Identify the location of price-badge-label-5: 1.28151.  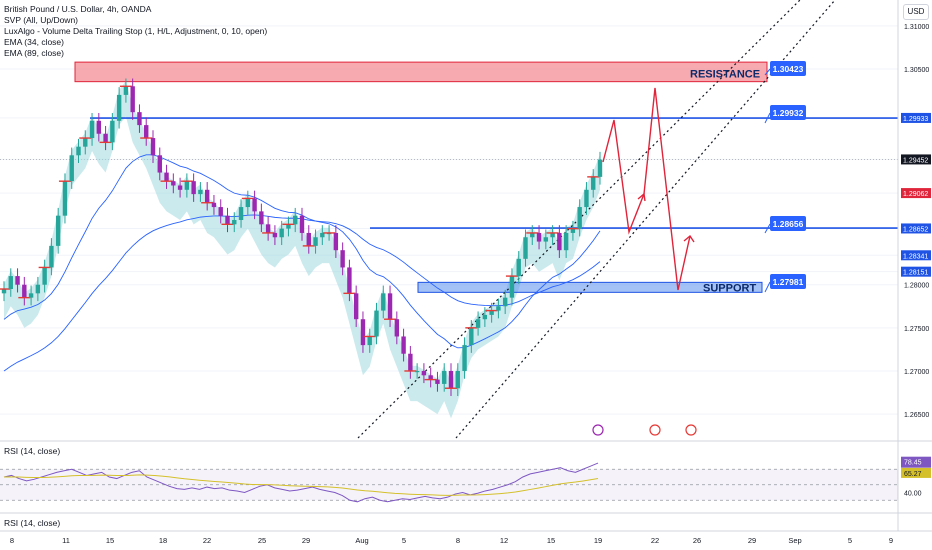
(915, 273).